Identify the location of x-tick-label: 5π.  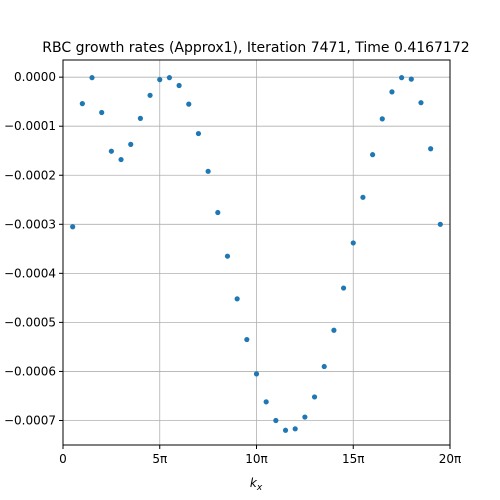
(159, 459).